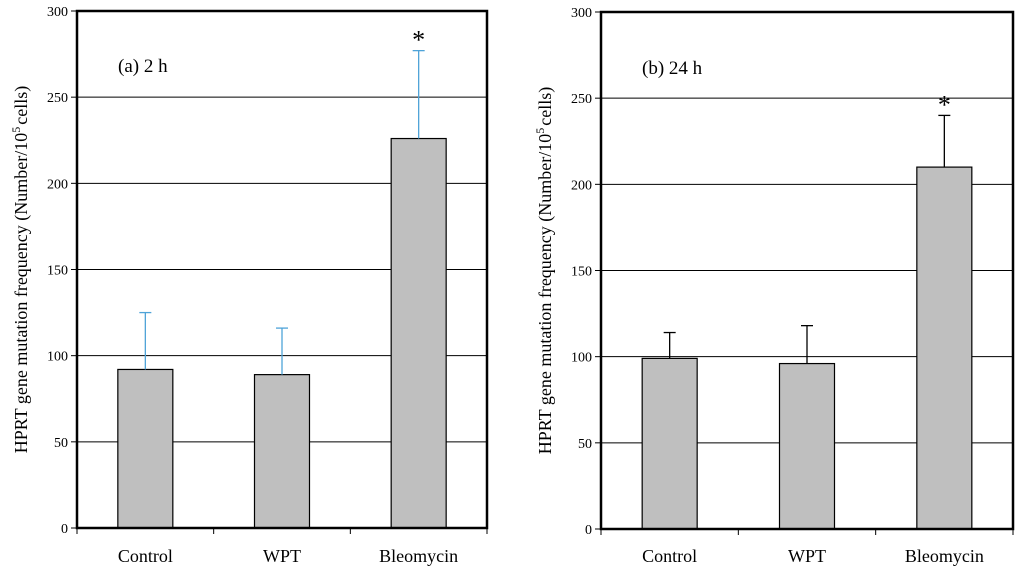 The height and width of the screenshot is (577, 1024). Describe the element at coordinates (672, 68) in the screenshot. I see `panel-title: (b) 24 h` at that location.